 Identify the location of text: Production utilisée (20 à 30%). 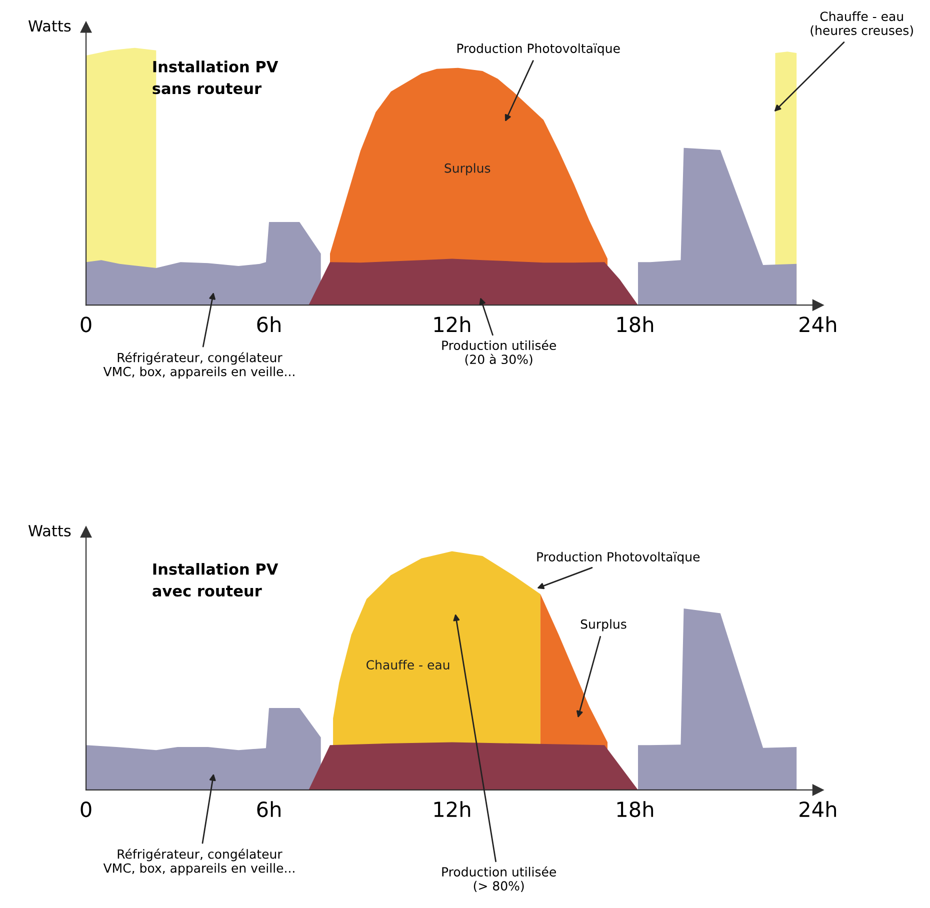
(499, 353).